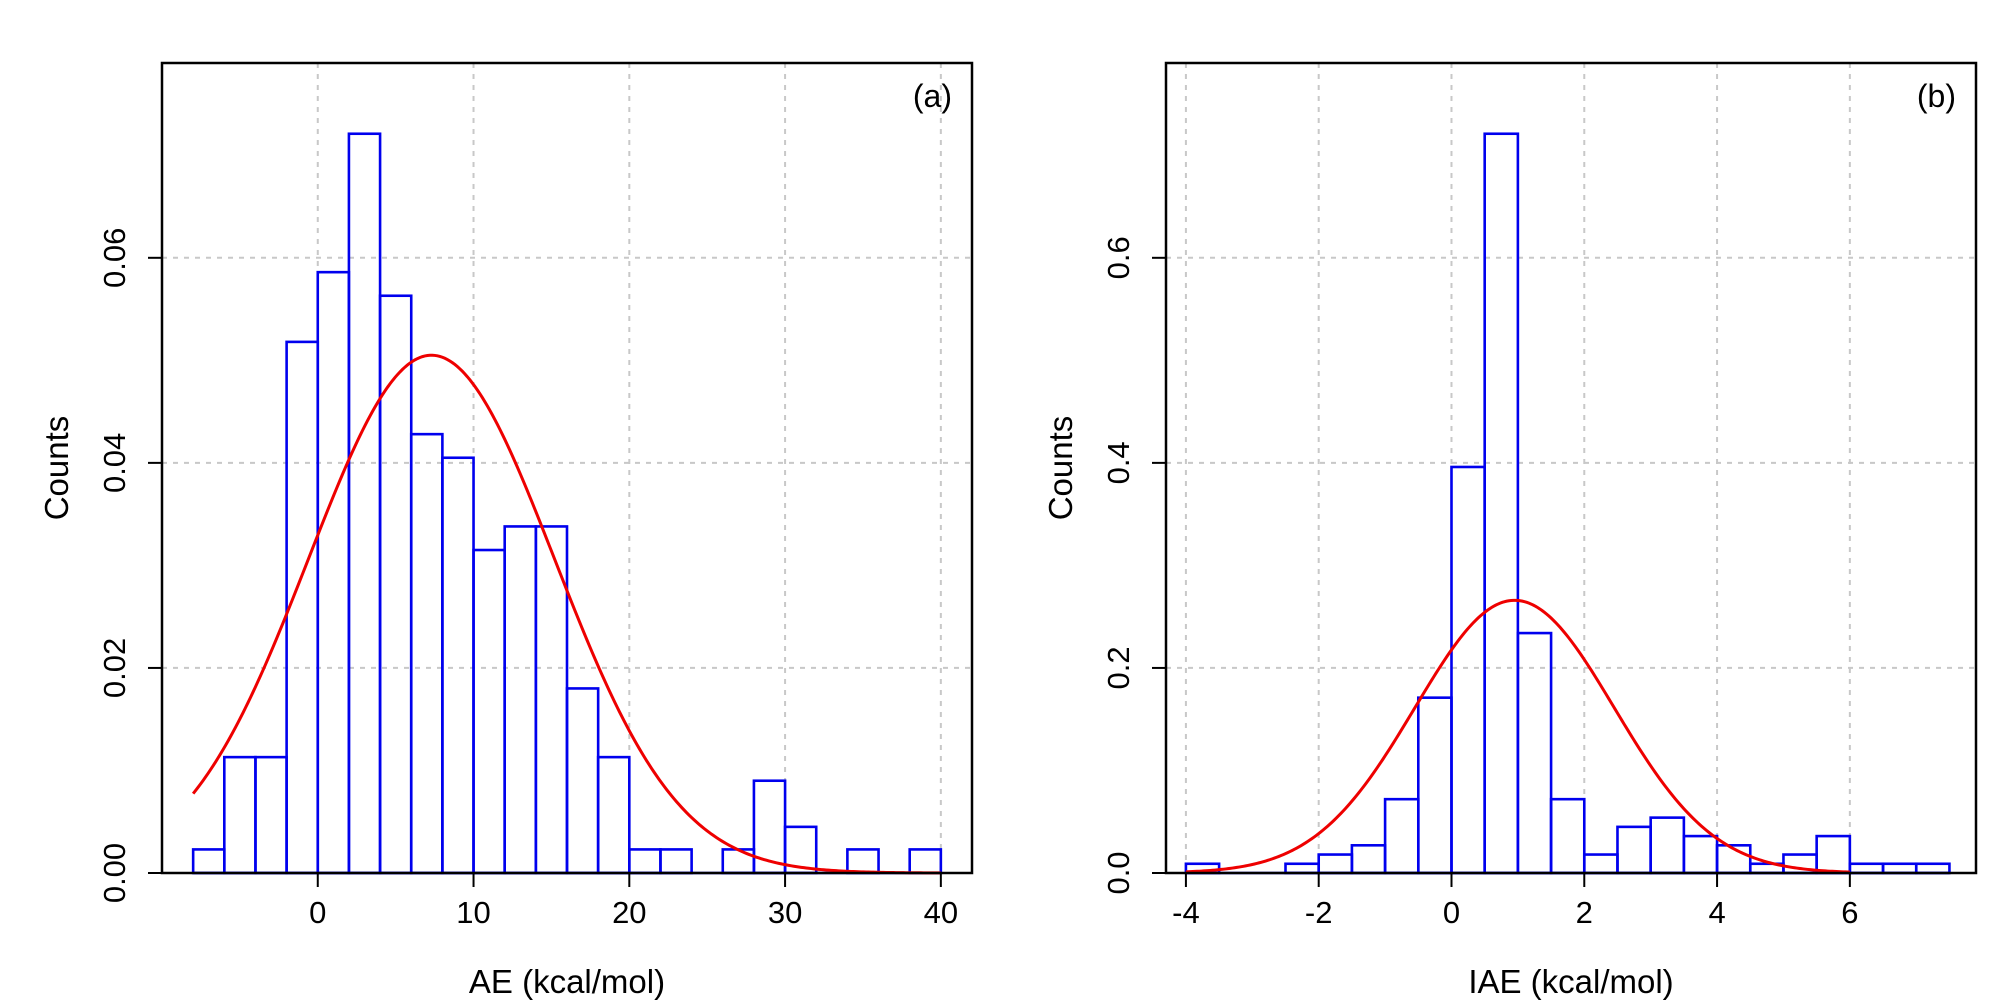  What do you see at coordinates (1133, 565) in the screenshot?
I see `panel-b-y-axis: 0.0 0.2 0.4 0.6` at bounding box center [1133, 565].